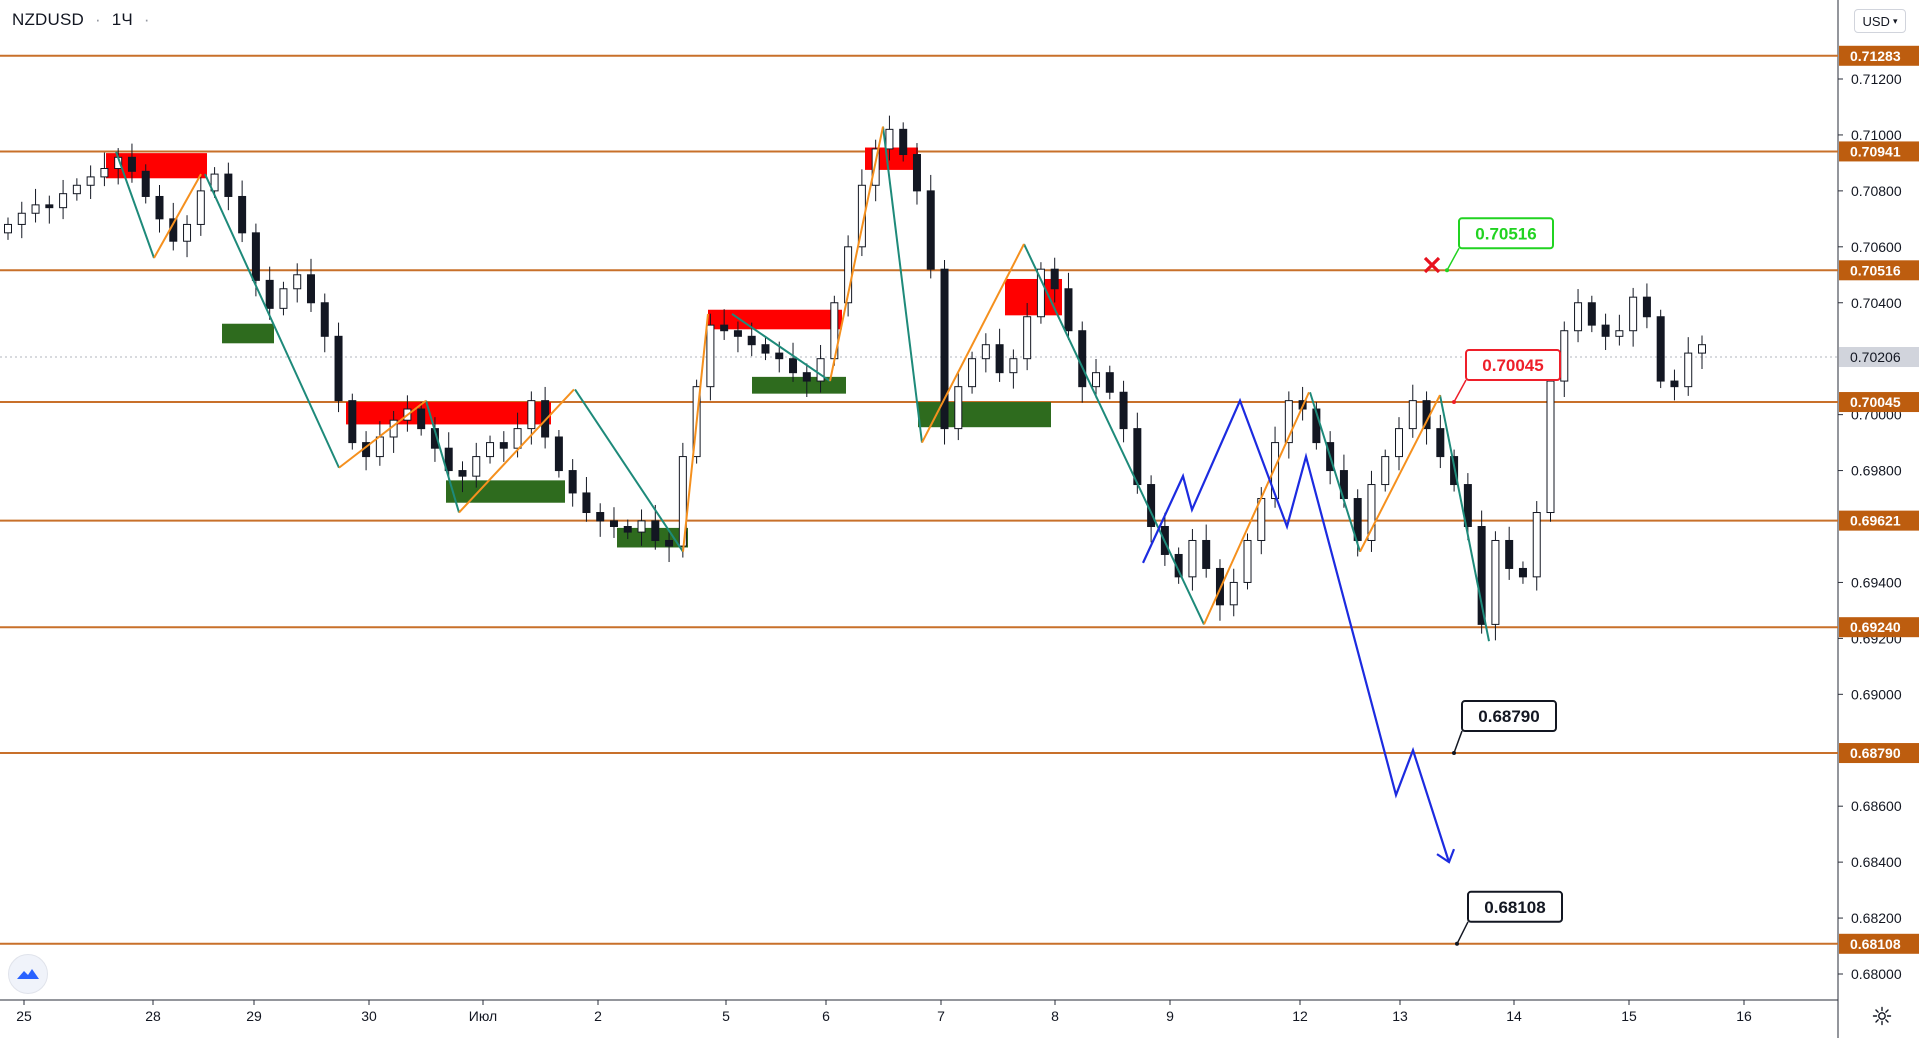  I want to click on time-axis-ticks: 25 28 29 30 Июл 2 5 6 7 8 9 12 13 14 15 16, so click(884, 1012).